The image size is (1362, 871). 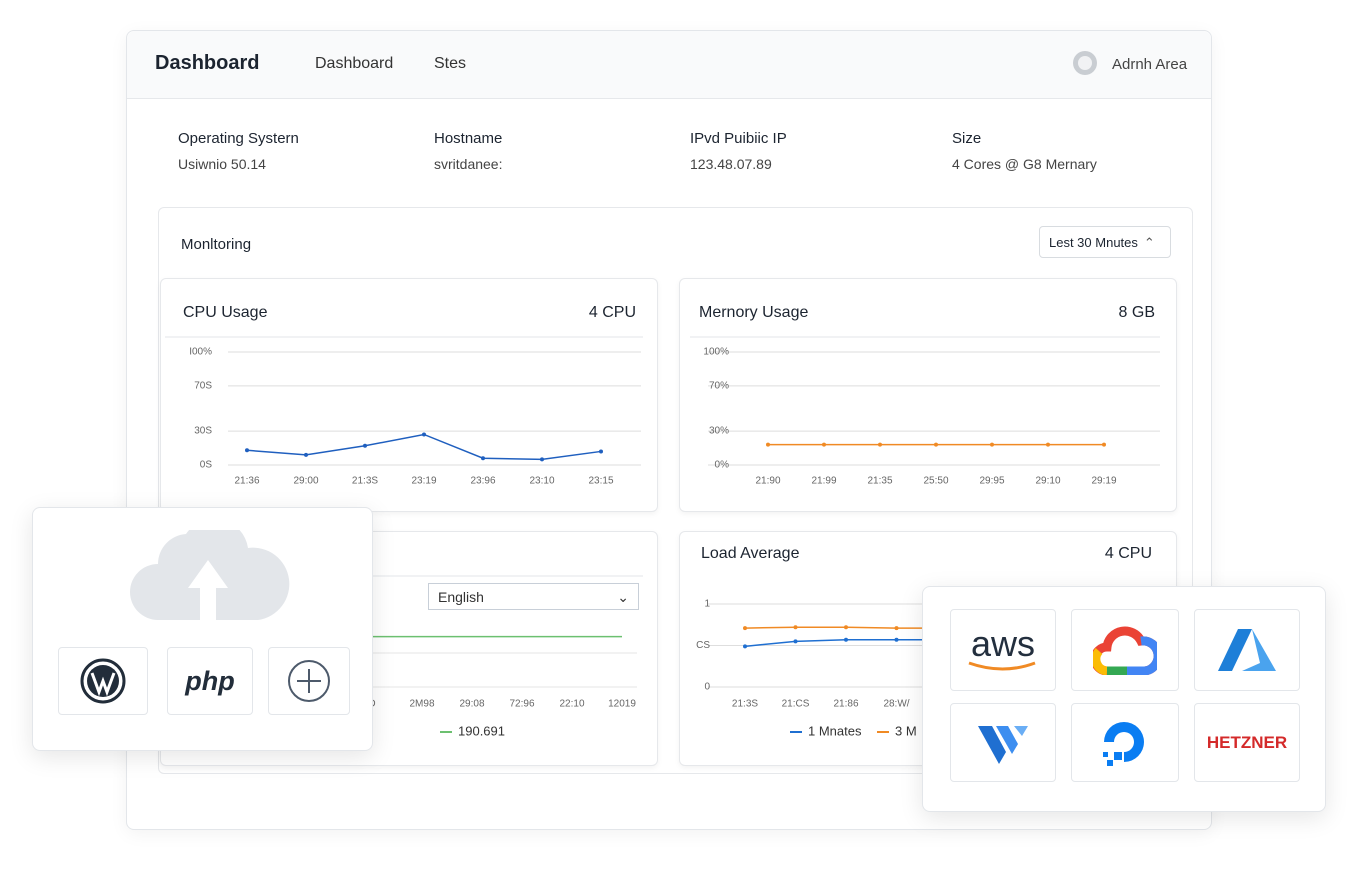 I want to click on digitalocean-tile, so click(x=1125, y=742).